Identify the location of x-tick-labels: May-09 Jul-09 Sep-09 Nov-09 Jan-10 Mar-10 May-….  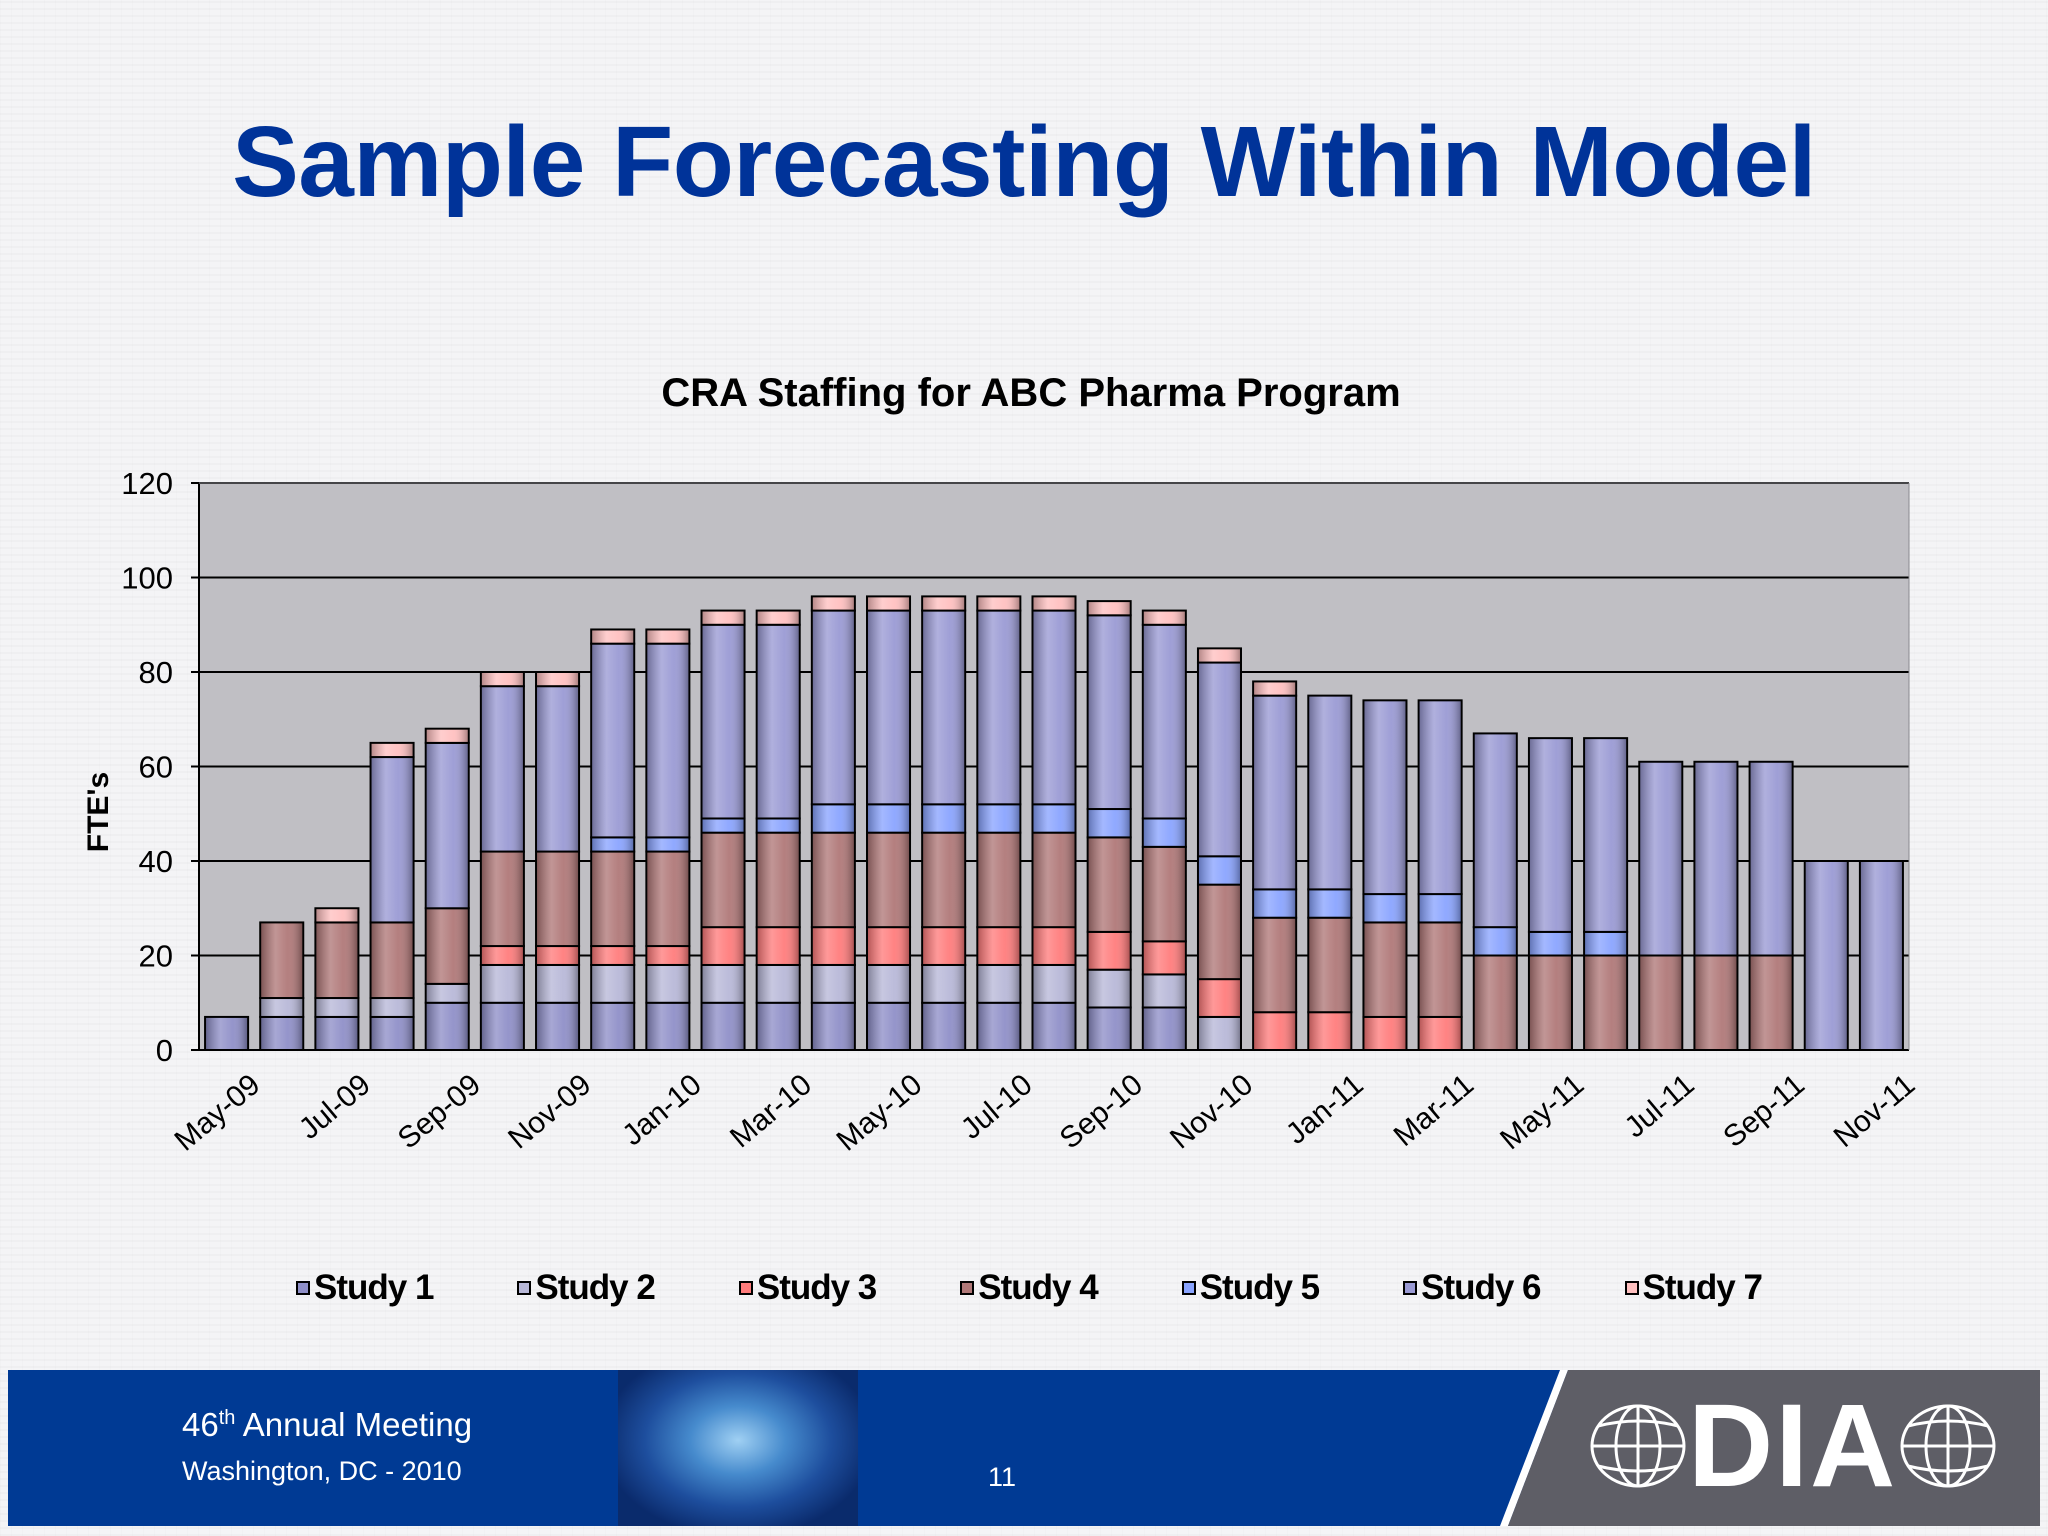
(1045, 1113).